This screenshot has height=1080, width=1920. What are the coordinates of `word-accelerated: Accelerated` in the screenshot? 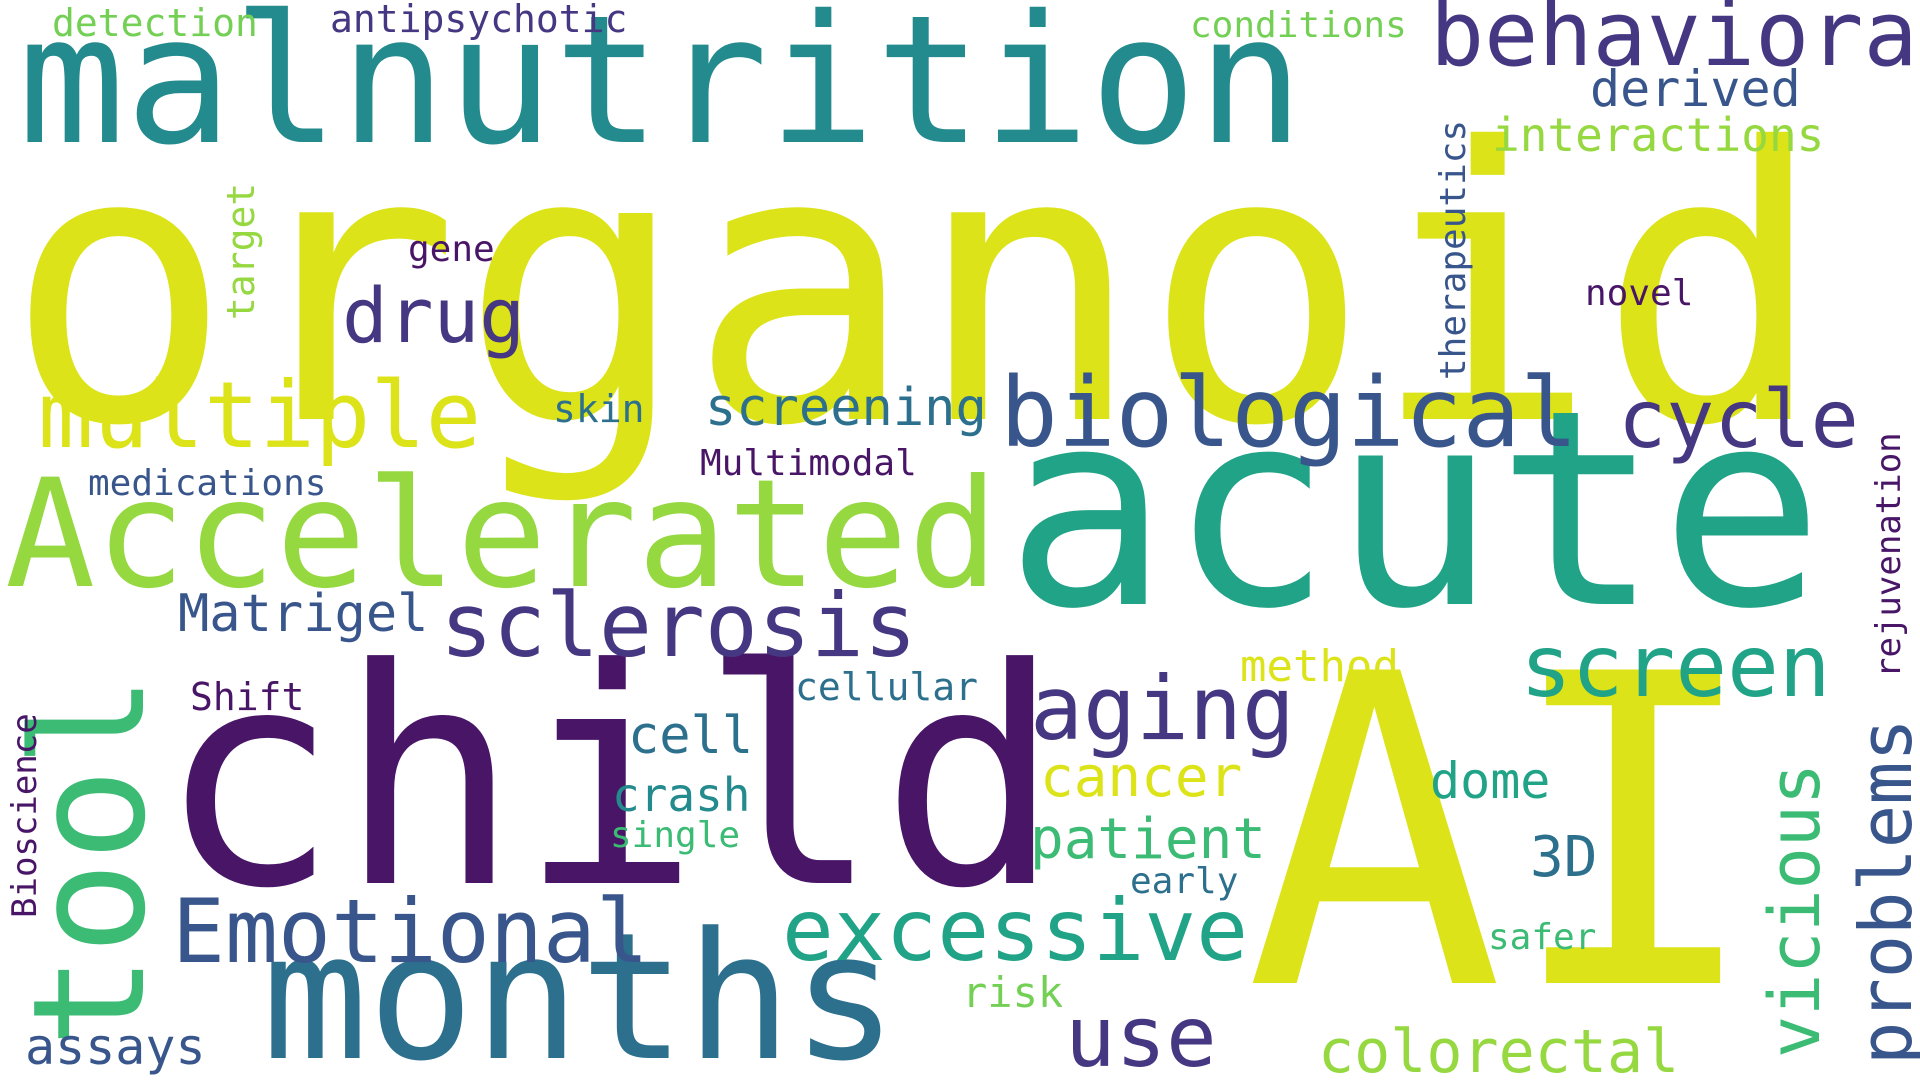 It's located at (502, 535).